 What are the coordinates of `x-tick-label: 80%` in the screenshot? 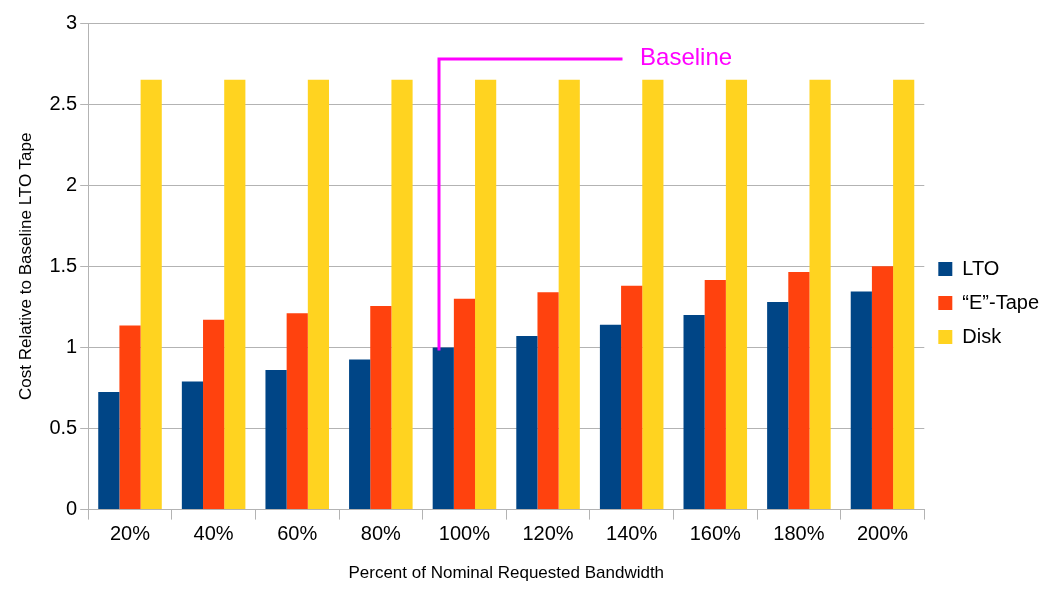 It's located at (381, 533).